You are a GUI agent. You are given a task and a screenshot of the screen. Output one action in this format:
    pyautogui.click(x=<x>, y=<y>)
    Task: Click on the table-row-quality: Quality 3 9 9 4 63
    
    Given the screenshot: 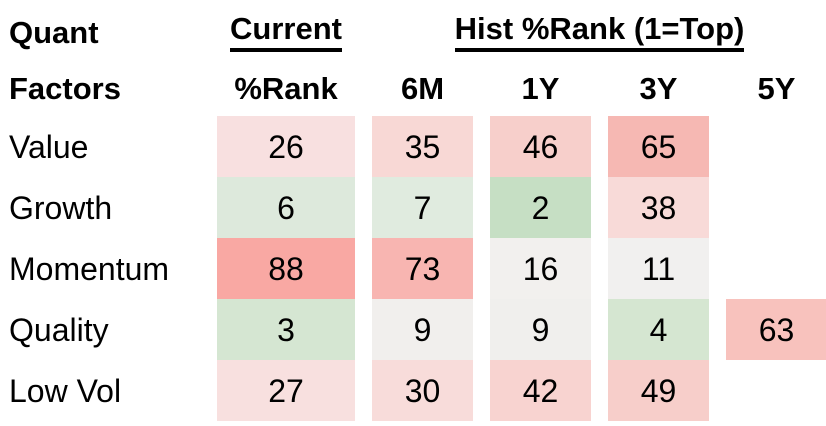 What is the action you would take?
    pyautogui.click(x=413, y=329)
    